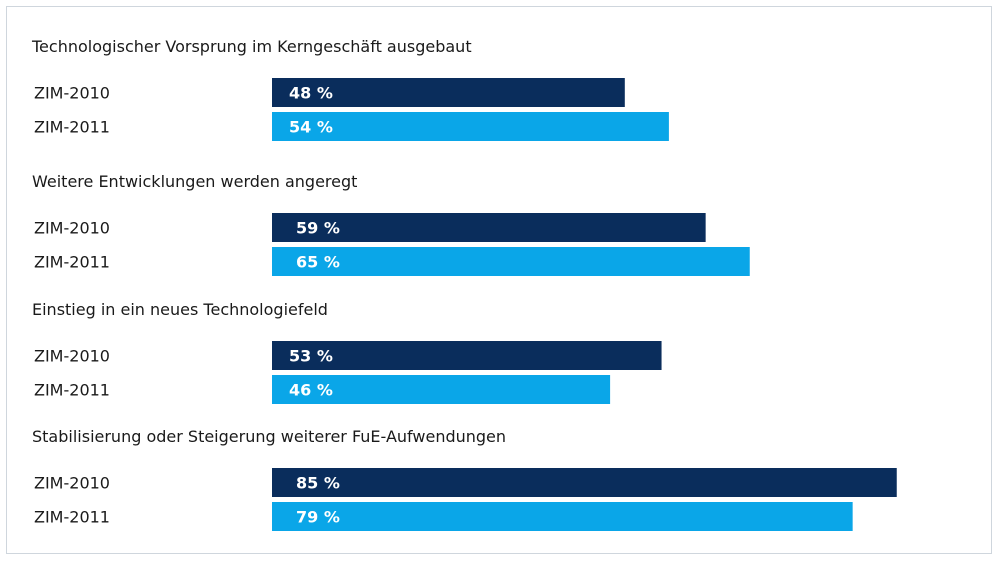 The width and height of the screenshot is (1000, 563). What do you see at coordinates (180, 309) in the screenshot?
I see `group-title: Einstieg in ein neues Technologiefeld` at bounding box center [180, 309].